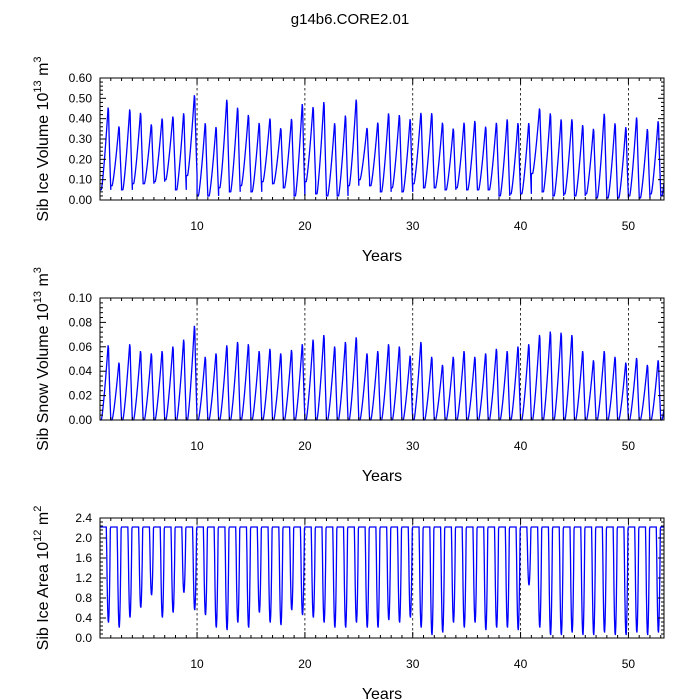  I want to click on y-tick-label: 0.0, so click(83, 638).